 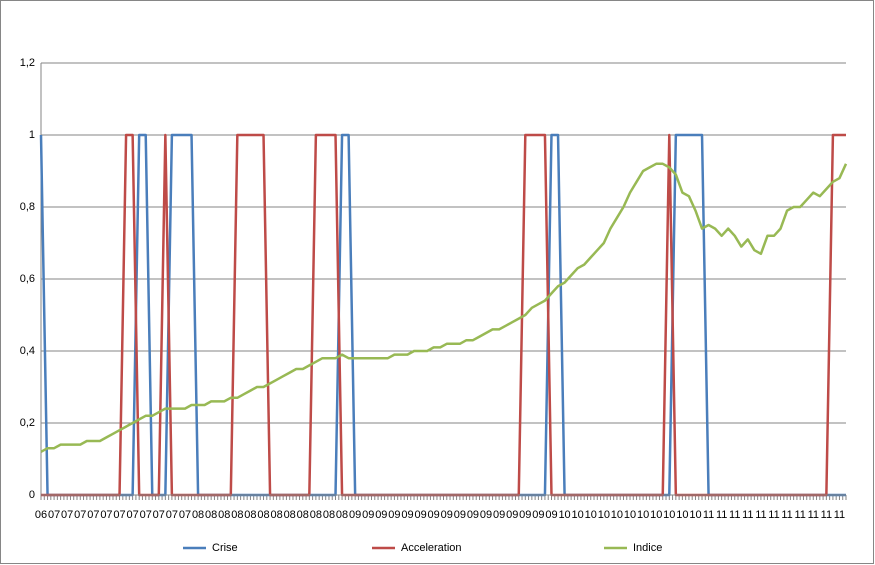 I want to click on y-tick-label: 1,2, so click(x=27, y=63).